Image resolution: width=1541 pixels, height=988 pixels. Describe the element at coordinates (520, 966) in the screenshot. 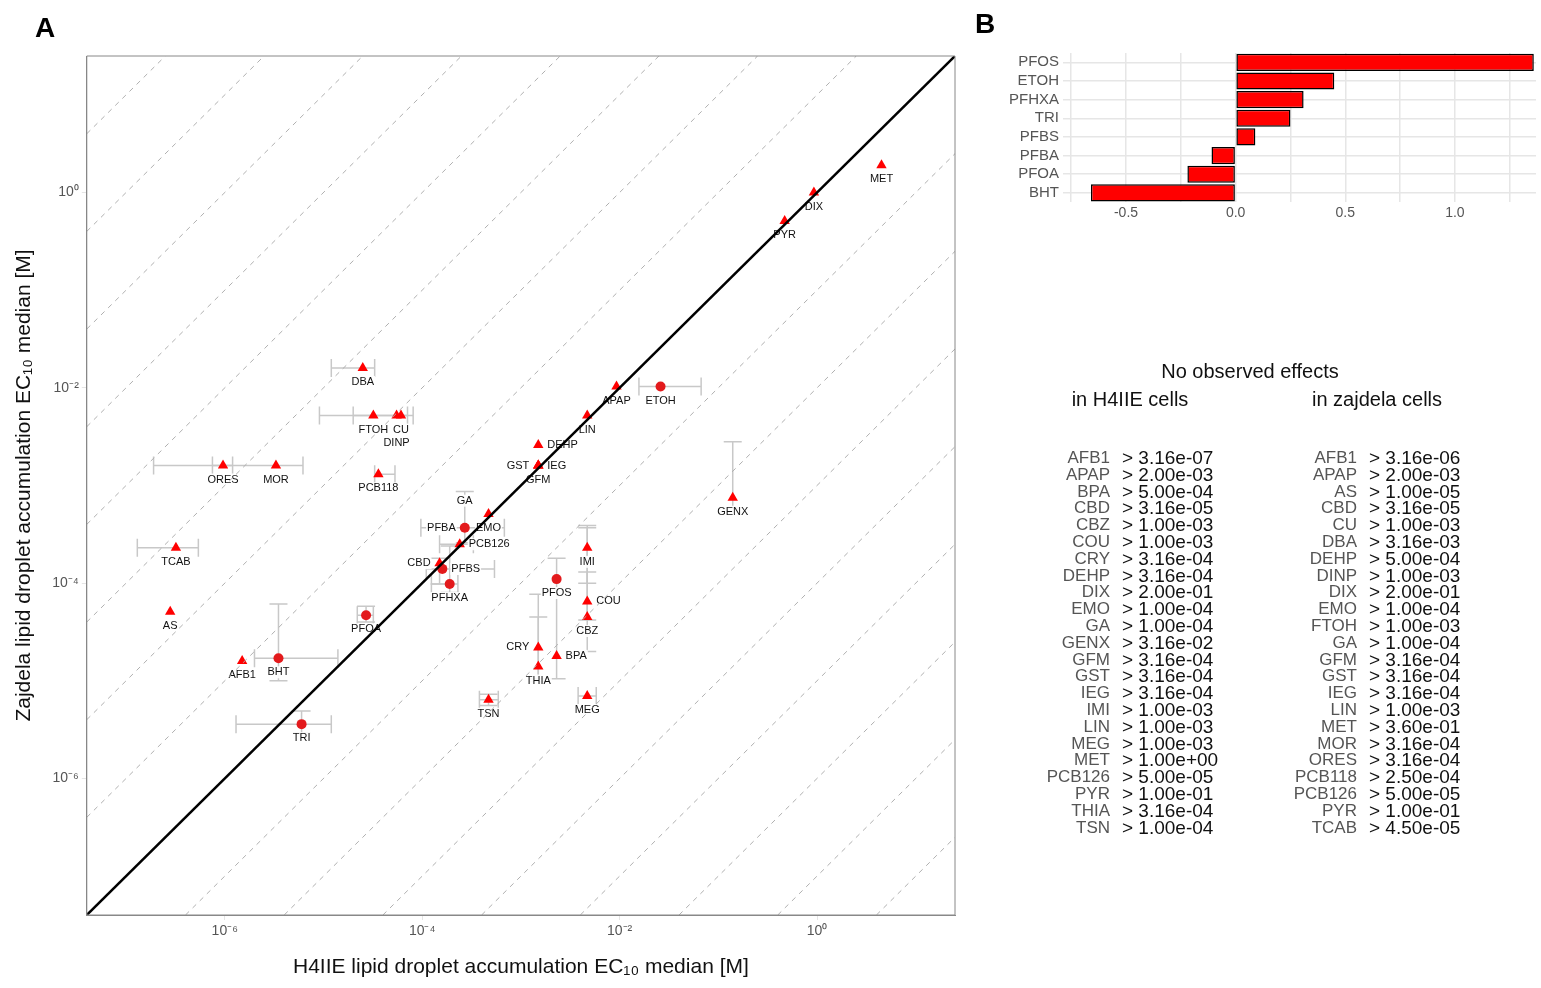

I see `x-axis-title: H4IIE lipid droplet accumulation EC₁₀ median [M]` at that location.